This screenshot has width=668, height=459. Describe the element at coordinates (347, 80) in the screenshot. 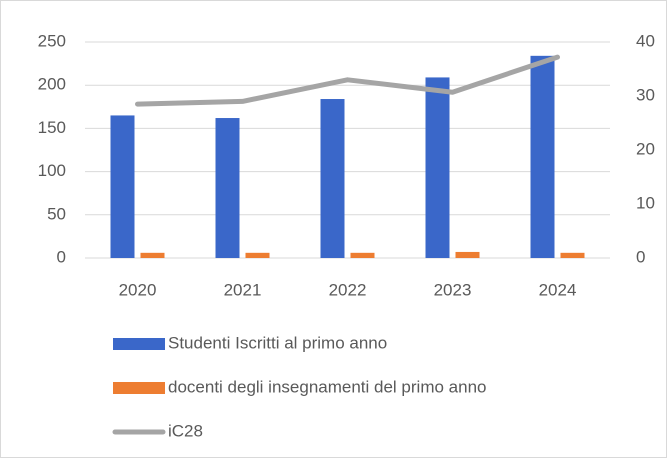

I see `line` at that location.